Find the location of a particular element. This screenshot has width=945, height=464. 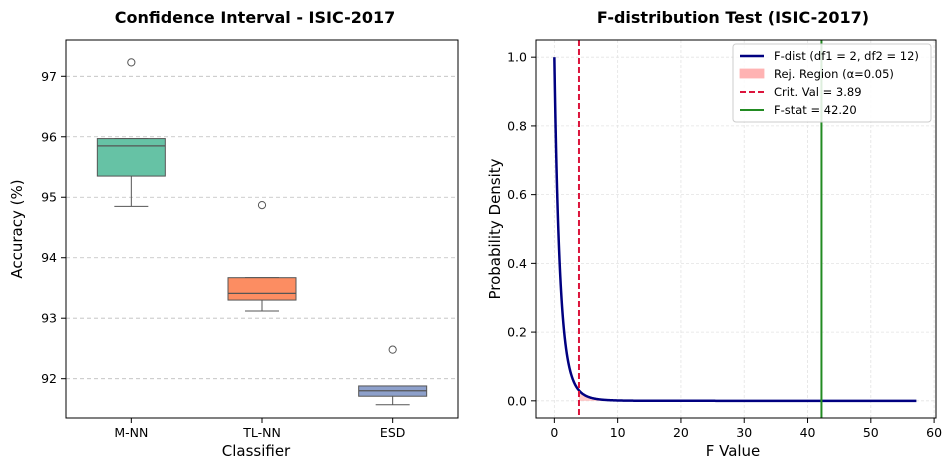

y-tick-label: 92 is located at coordinates (49, 378).